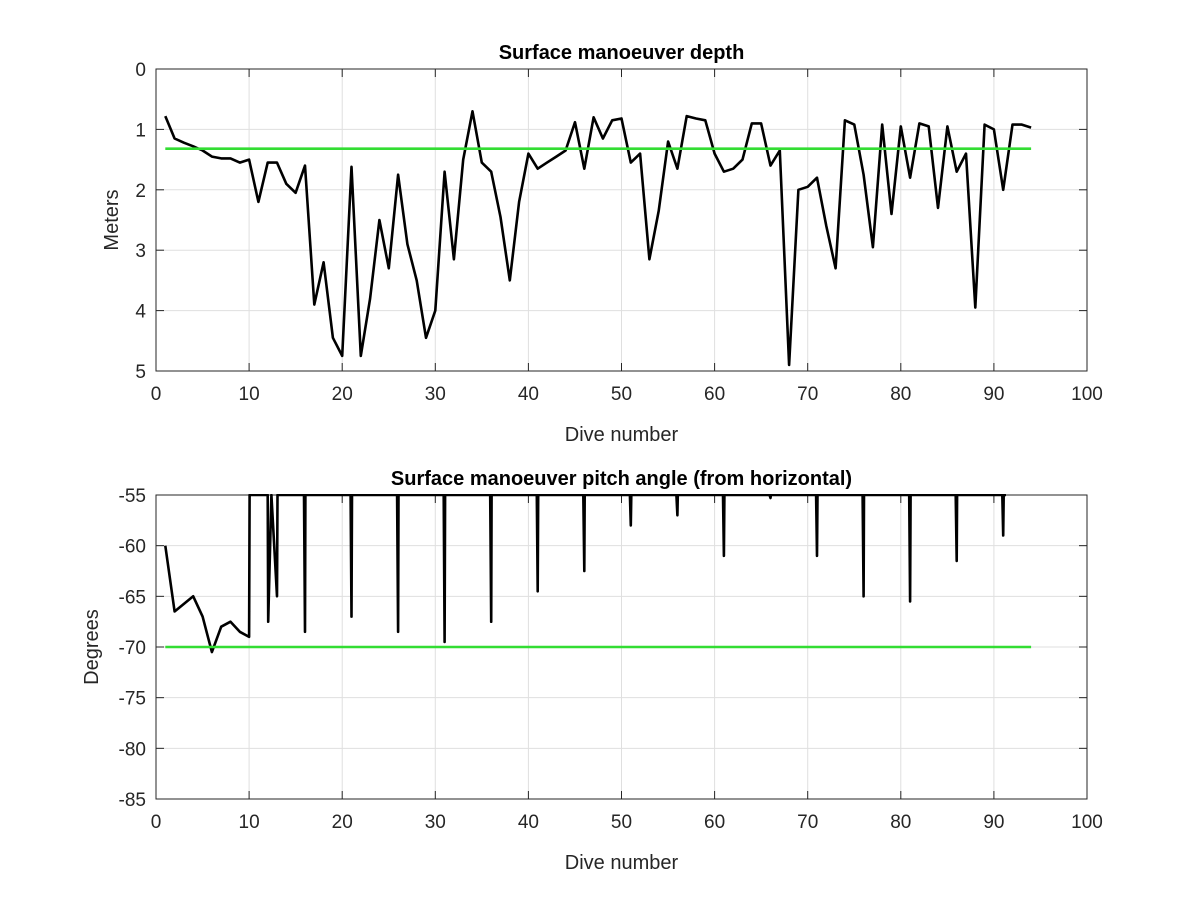 This screenshot has width=1200, height=900. Describe the element at coordinates (92, 647) in the screenshot. I see `y-axis-label: Degrees` at that location.